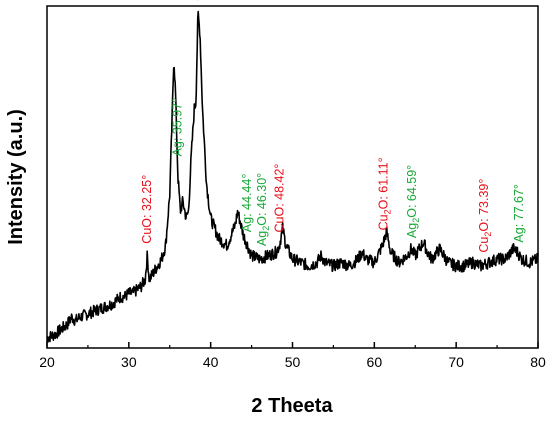 The width and height of the screenshot is (550, 424). Describe the element at coordinates (47, 362) in the screenshot. I see `x-tick-label: 20` at that location.